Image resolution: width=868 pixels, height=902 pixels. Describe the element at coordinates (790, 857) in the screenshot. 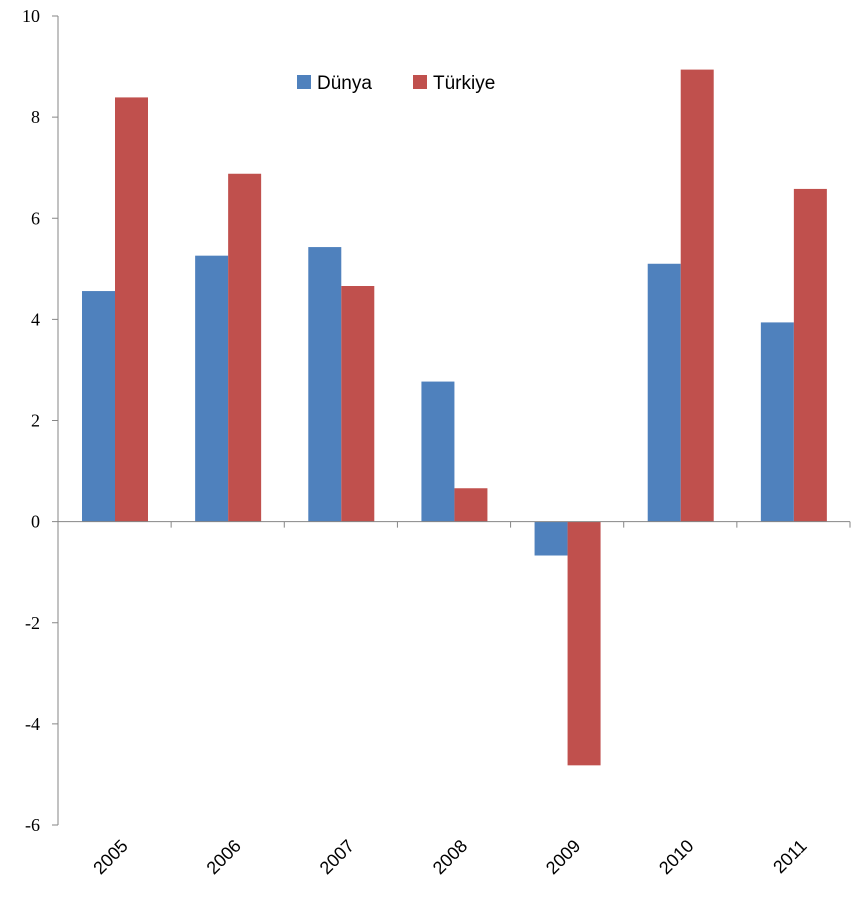

I see `x-tick-label: 2011` at that location.